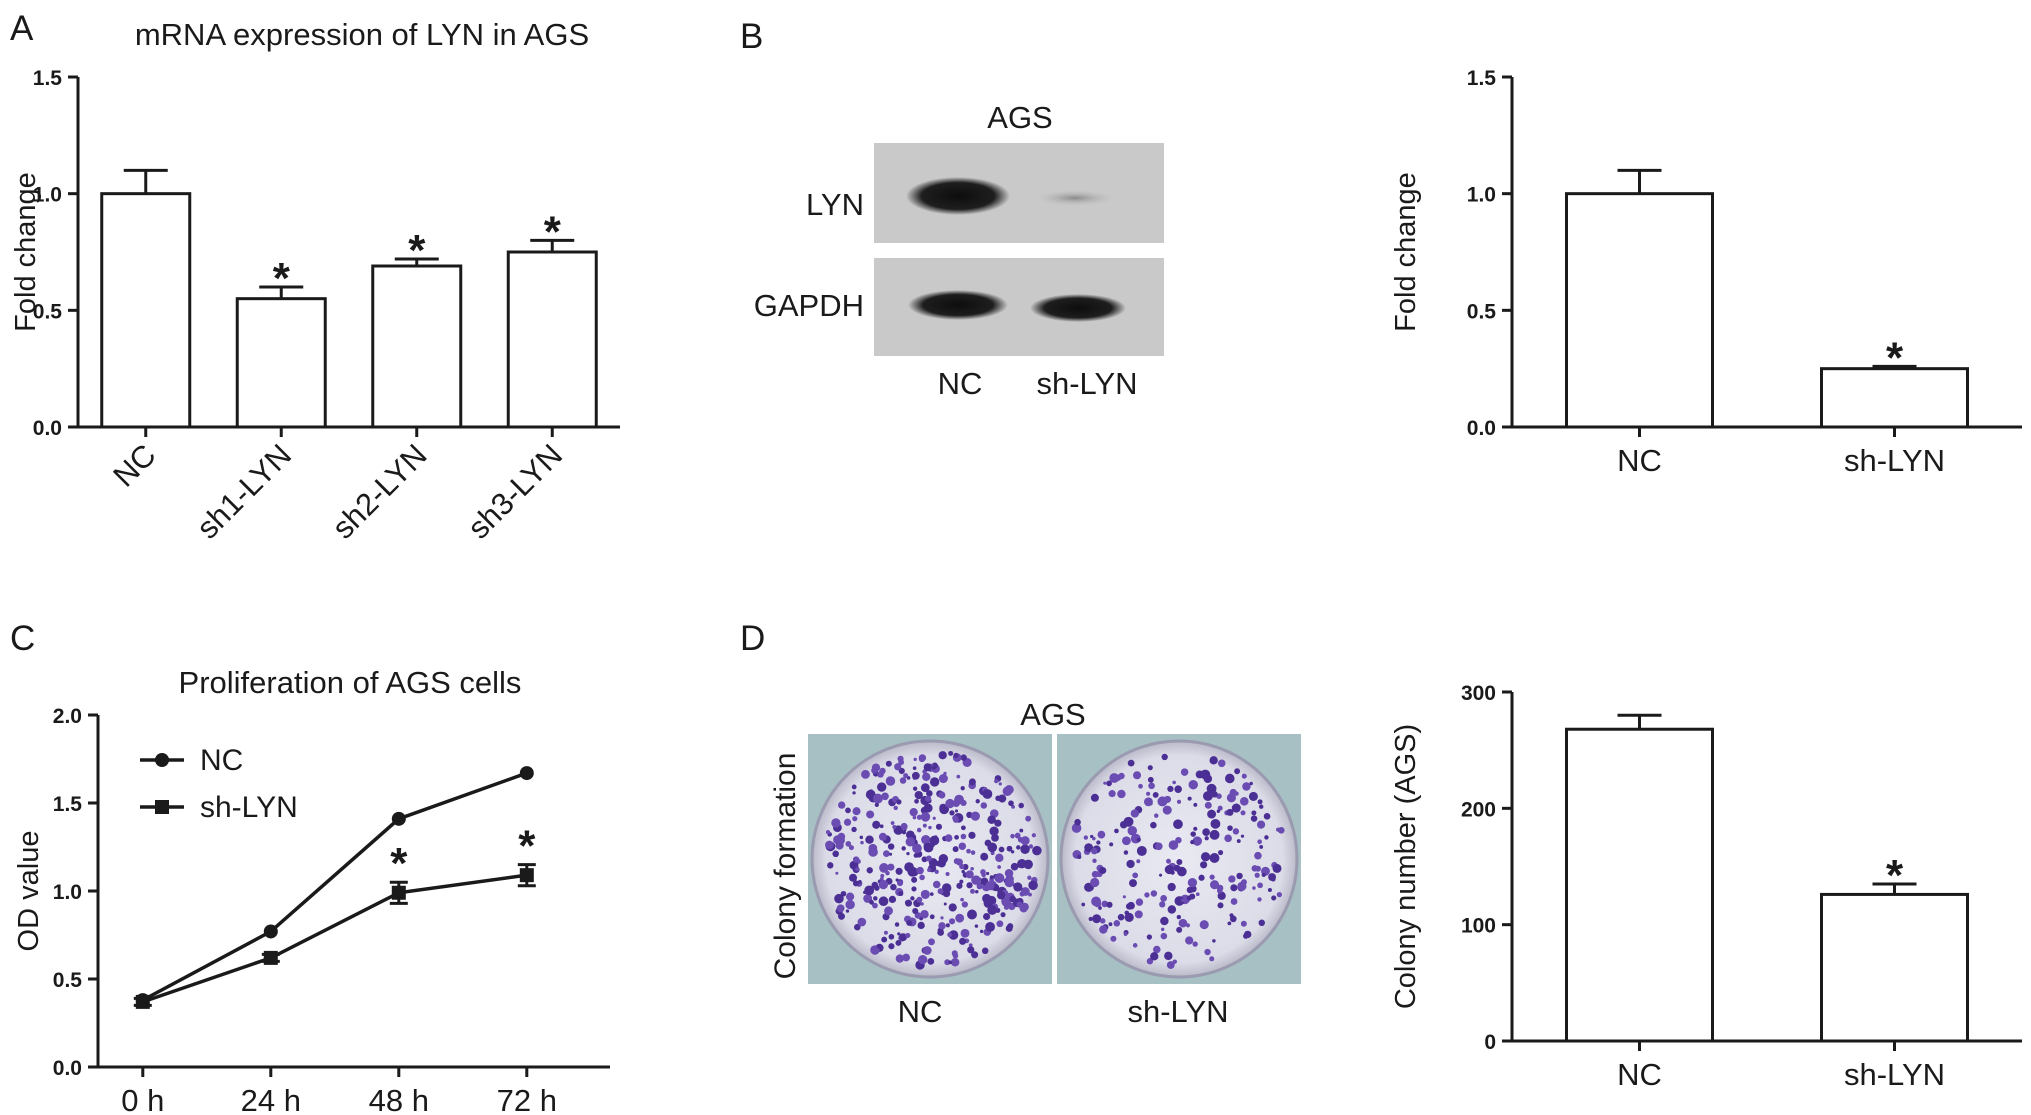  What do you see at coordinates (835, 204) in the screenshot?
I see `blot-row-label-lyn: LYN` at bounding box center [835, 204].